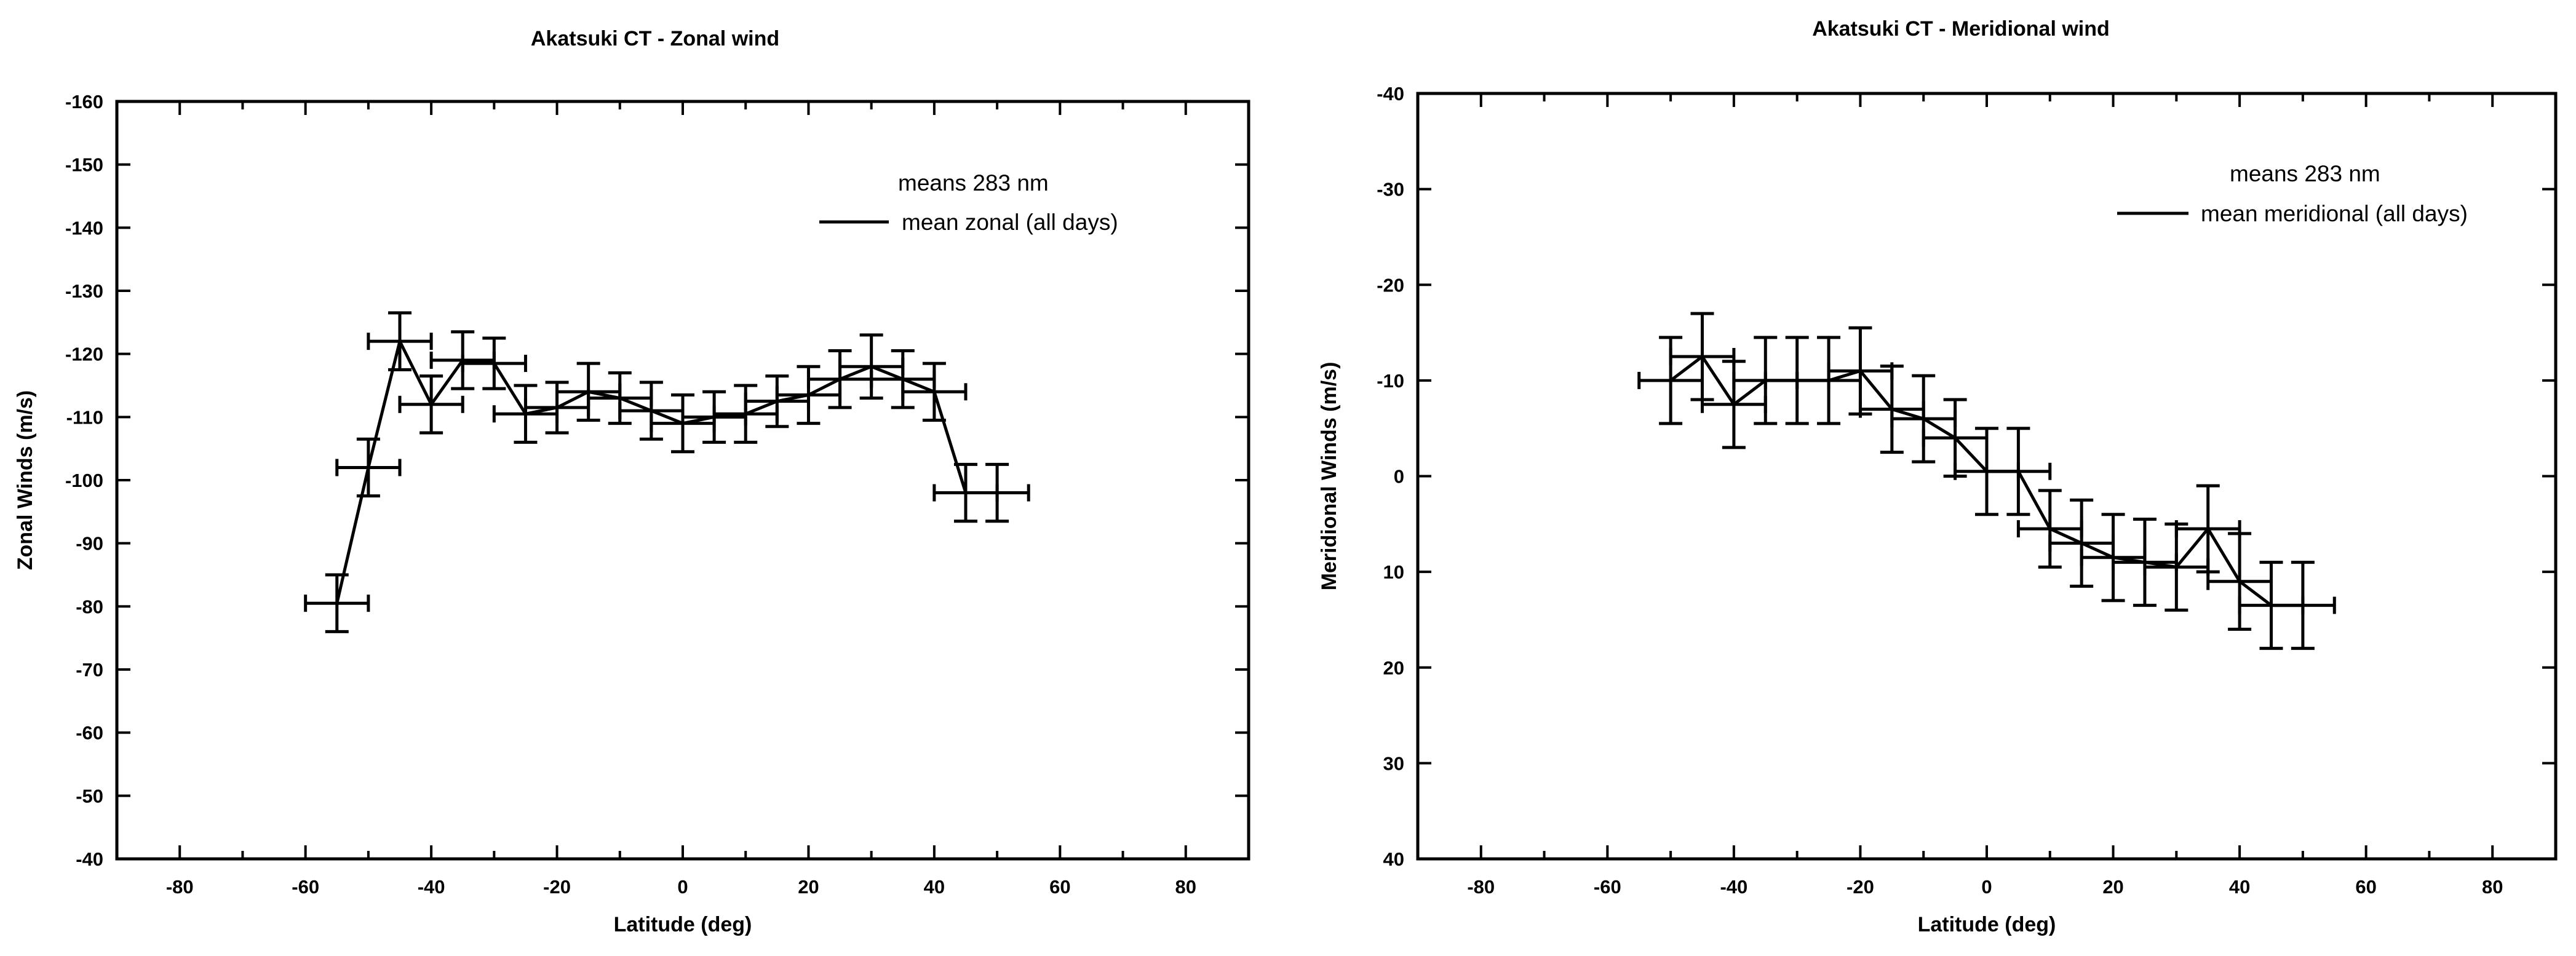 The height and width of the screenshot is (956, 2576). What do you see at coordinates (2334, 214) in the screenshot?
I see `legend-entry: mean meridional (all days)` at bounding box center [2334, 214].